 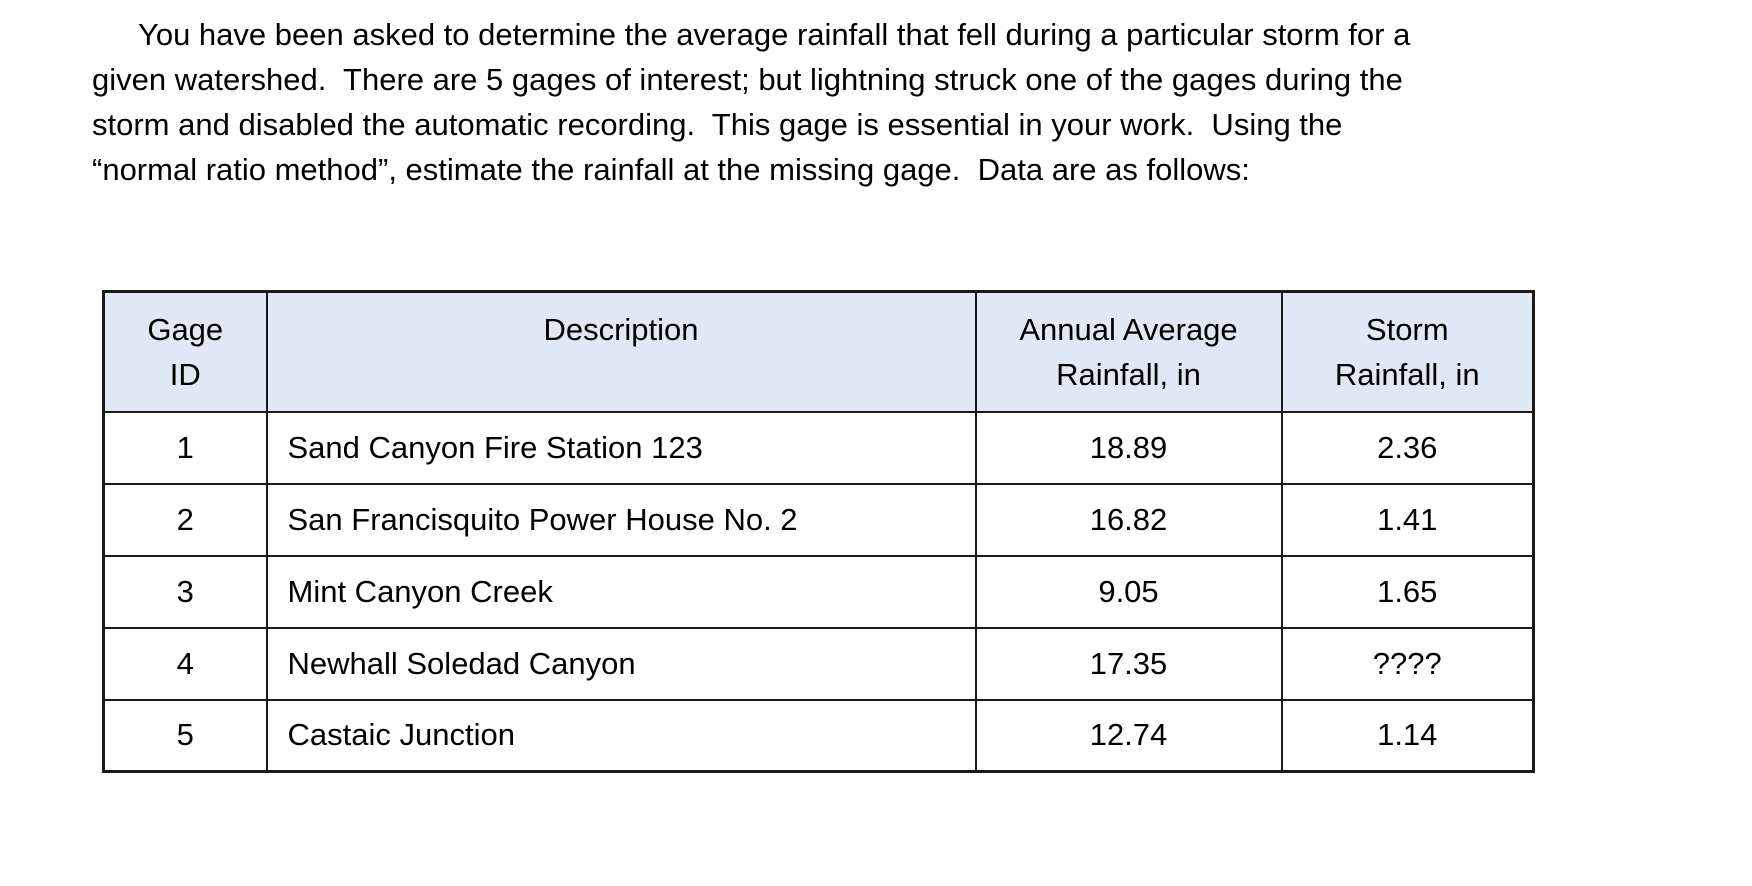 I want to click on storm-rainfall-cell: 1.14, so click(x=1407, y=735).